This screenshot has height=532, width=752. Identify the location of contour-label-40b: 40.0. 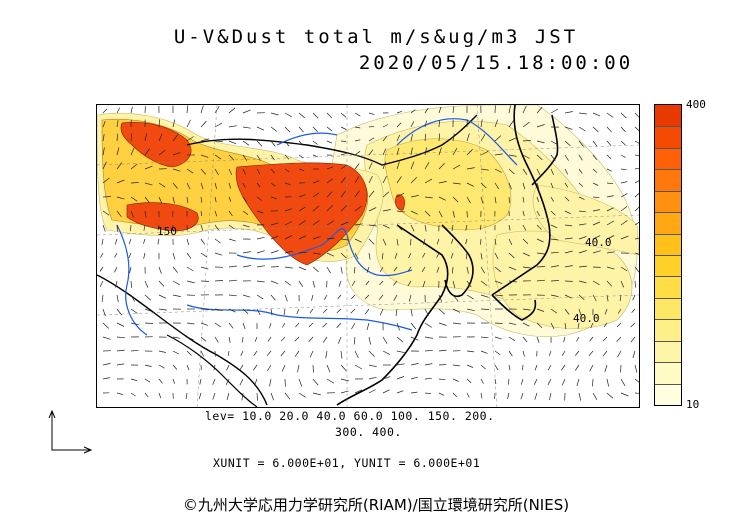
(586, 318).